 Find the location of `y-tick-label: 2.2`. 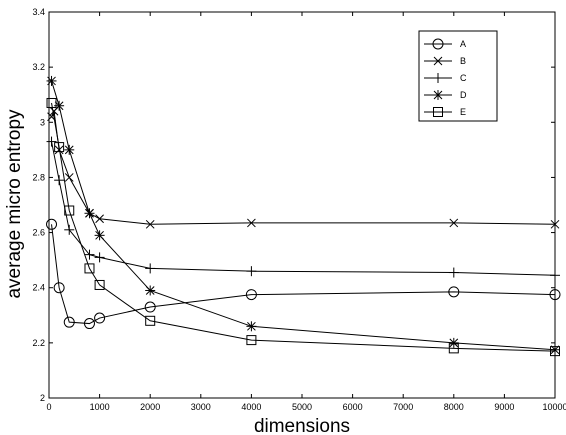

y-tick-label: 2.2 is located at coordinates (38, 343).